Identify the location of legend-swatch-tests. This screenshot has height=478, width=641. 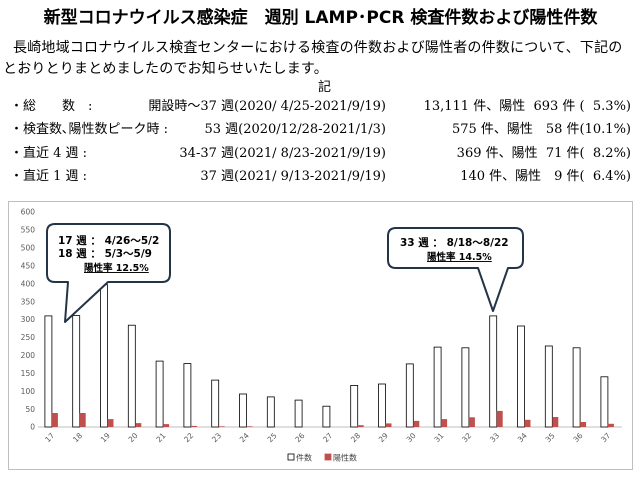
(291, 457).